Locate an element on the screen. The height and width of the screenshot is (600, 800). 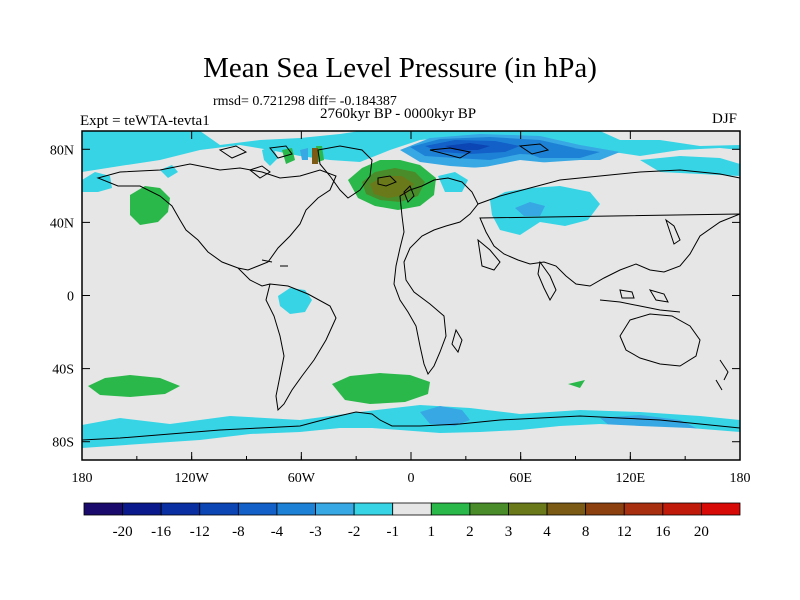
y-tick-label: 80S is located at coordinates (63, 443).